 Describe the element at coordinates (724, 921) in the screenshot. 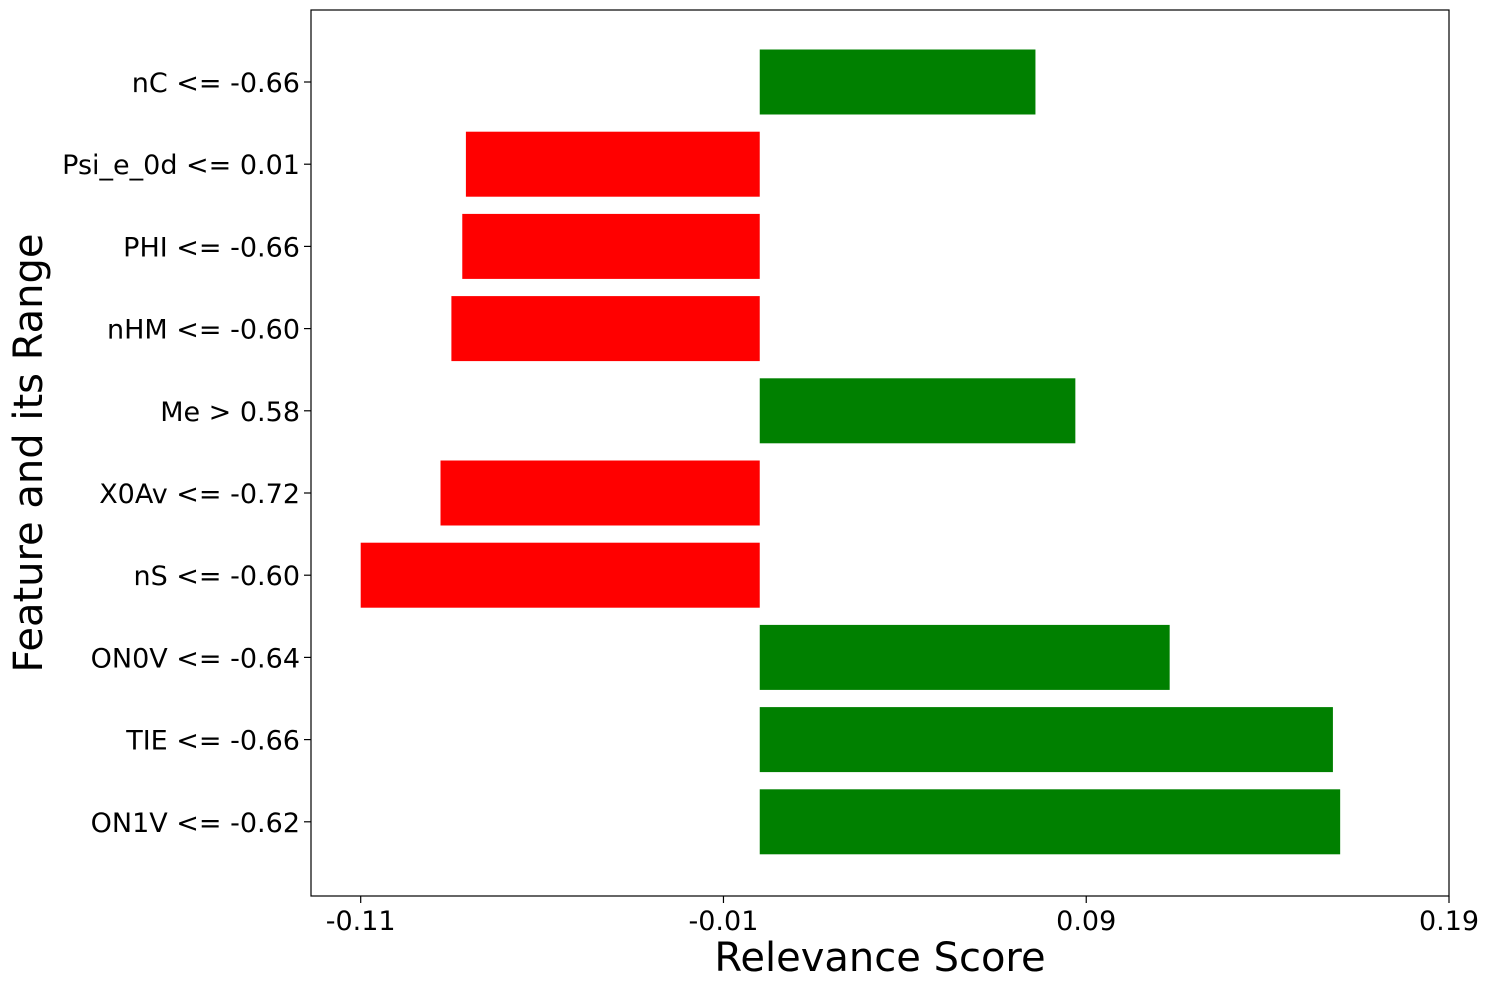

I see `x-tick-label: -0.01` at that location.